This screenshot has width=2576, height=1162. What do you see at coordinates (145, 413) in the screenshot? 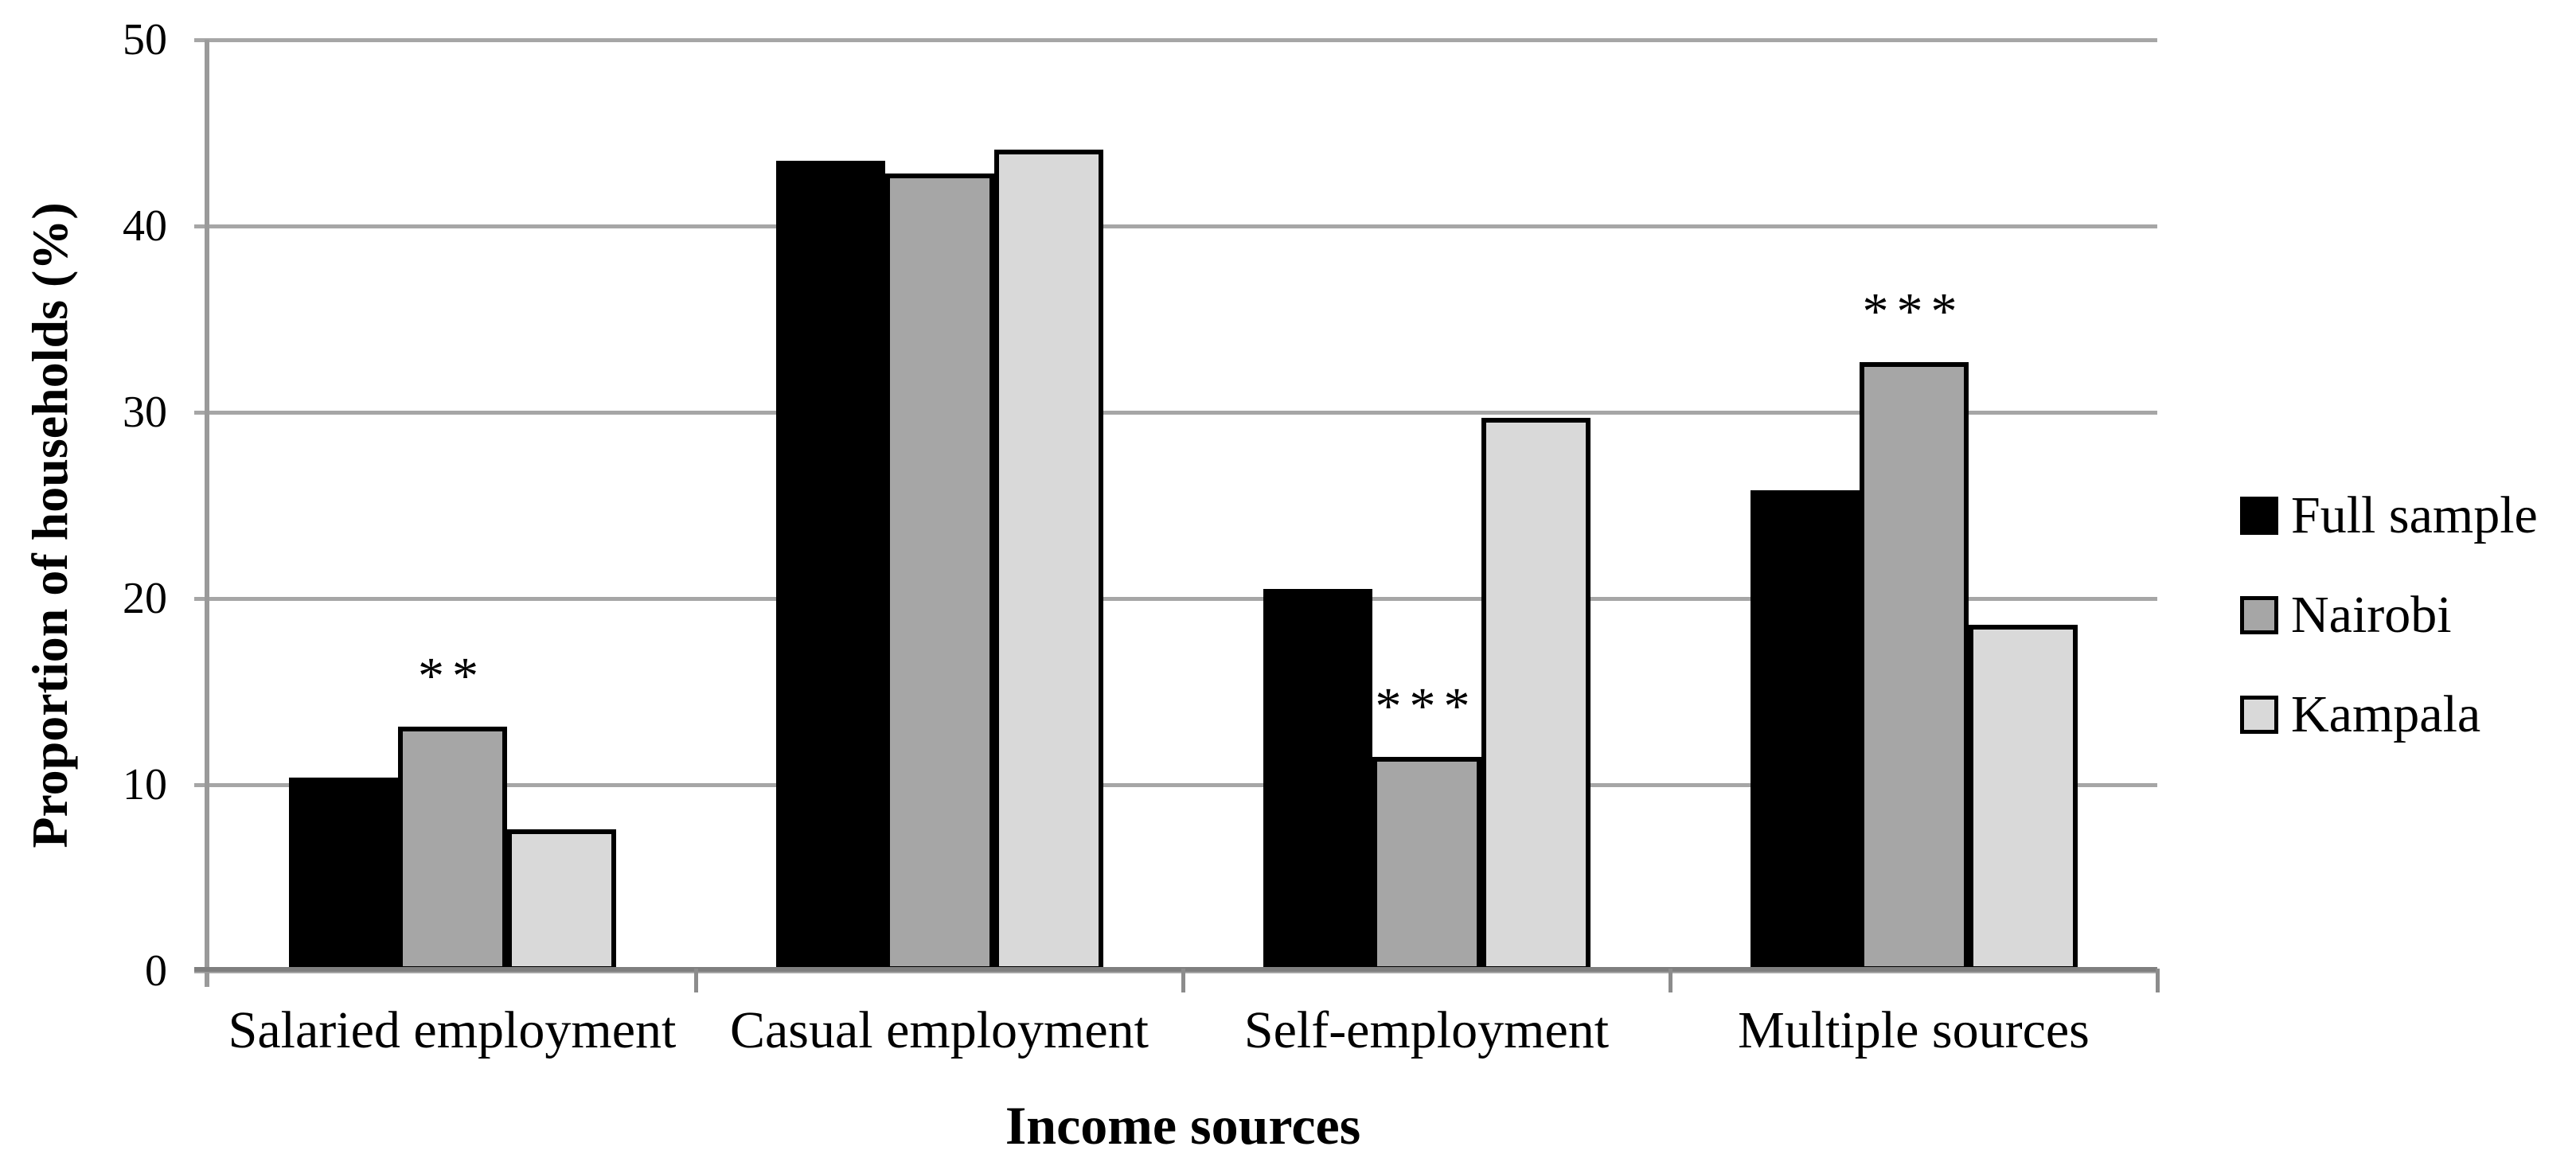
I see `y-tick-label-30: 30` at bounding box center [145, 413].